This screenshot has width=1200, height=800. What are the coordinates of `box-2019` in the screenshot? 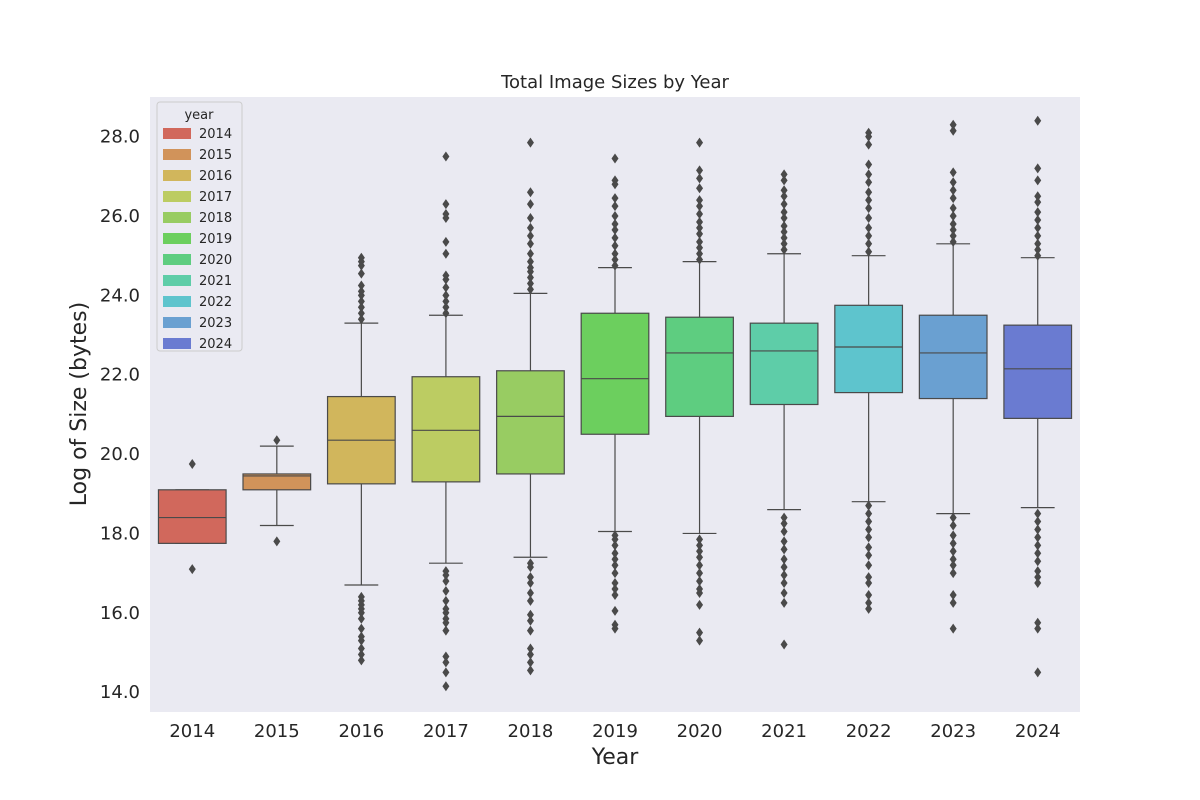 It's located at (615, 393).